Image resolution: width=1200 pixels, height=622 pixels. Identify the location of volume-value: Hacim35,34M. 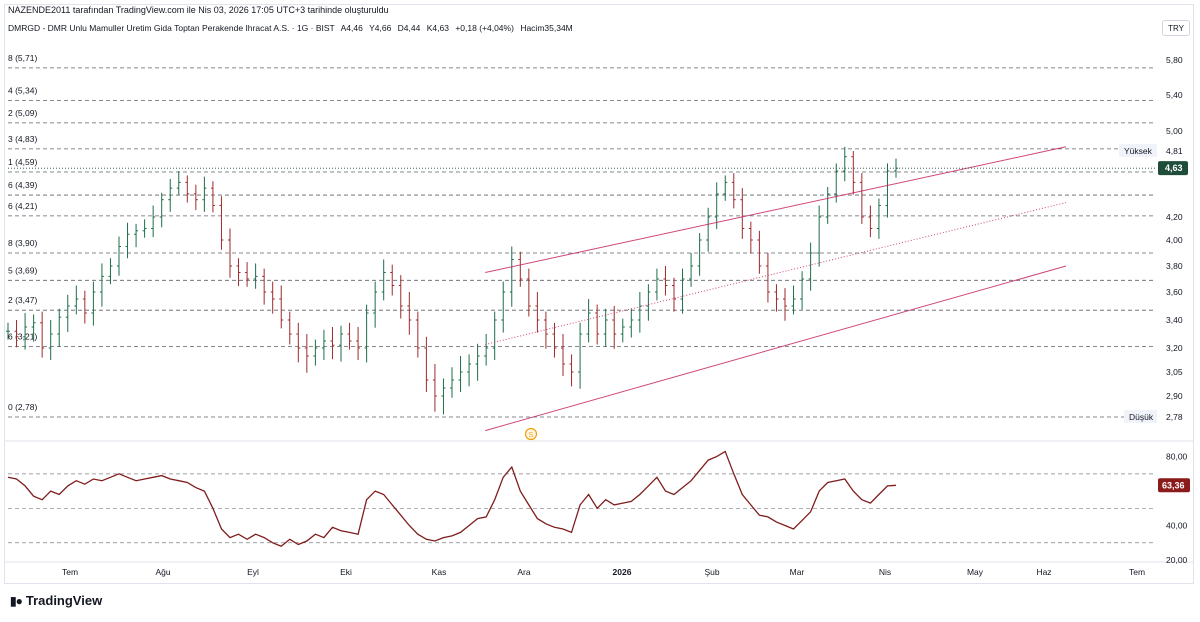
(546, 28).